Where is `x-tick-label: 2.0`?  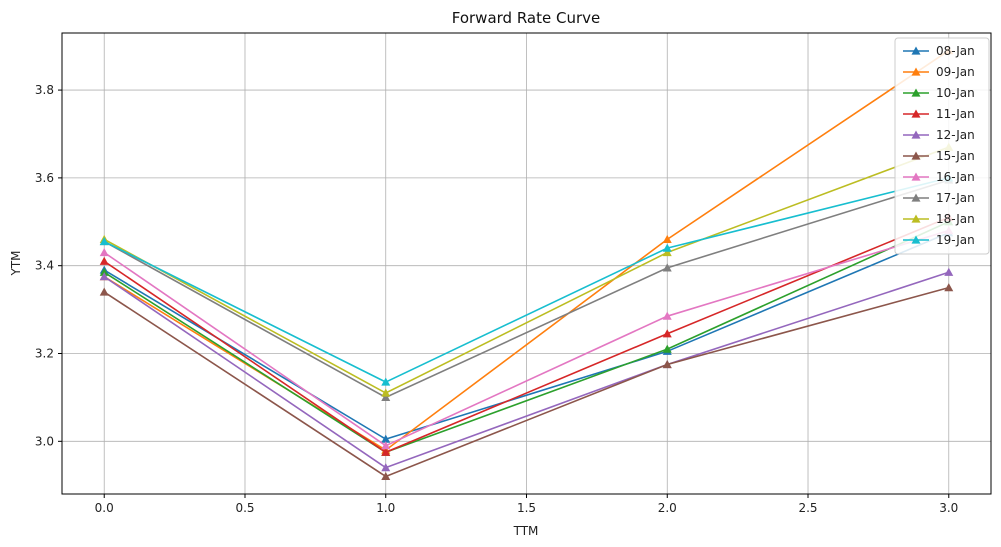 x-tick-label: 2.0 is located at coordinates (667, 508).